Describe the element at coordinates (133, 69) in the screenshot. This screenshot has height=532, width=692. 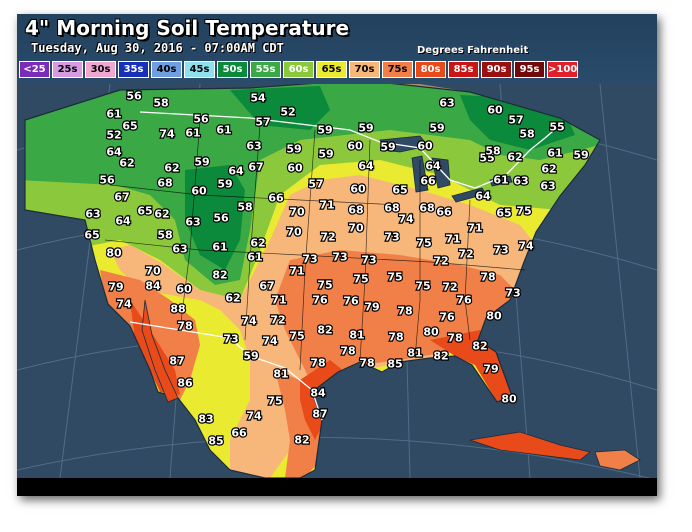
I see `legend-swatch: 35s` at that location.